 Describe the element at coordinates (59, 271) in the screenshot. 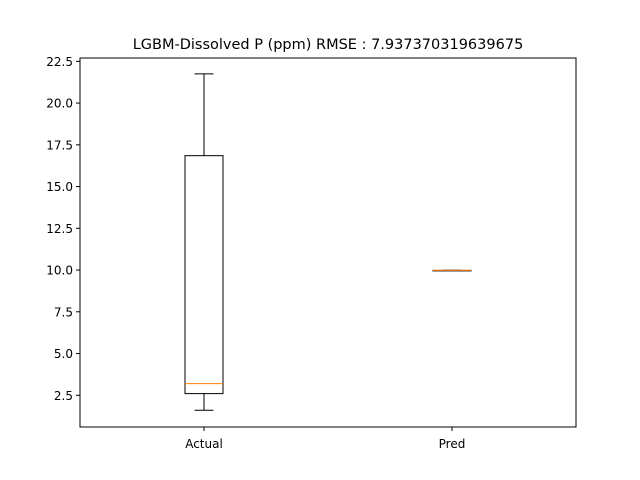

I see `y-tick-label: 10.0` at that location.